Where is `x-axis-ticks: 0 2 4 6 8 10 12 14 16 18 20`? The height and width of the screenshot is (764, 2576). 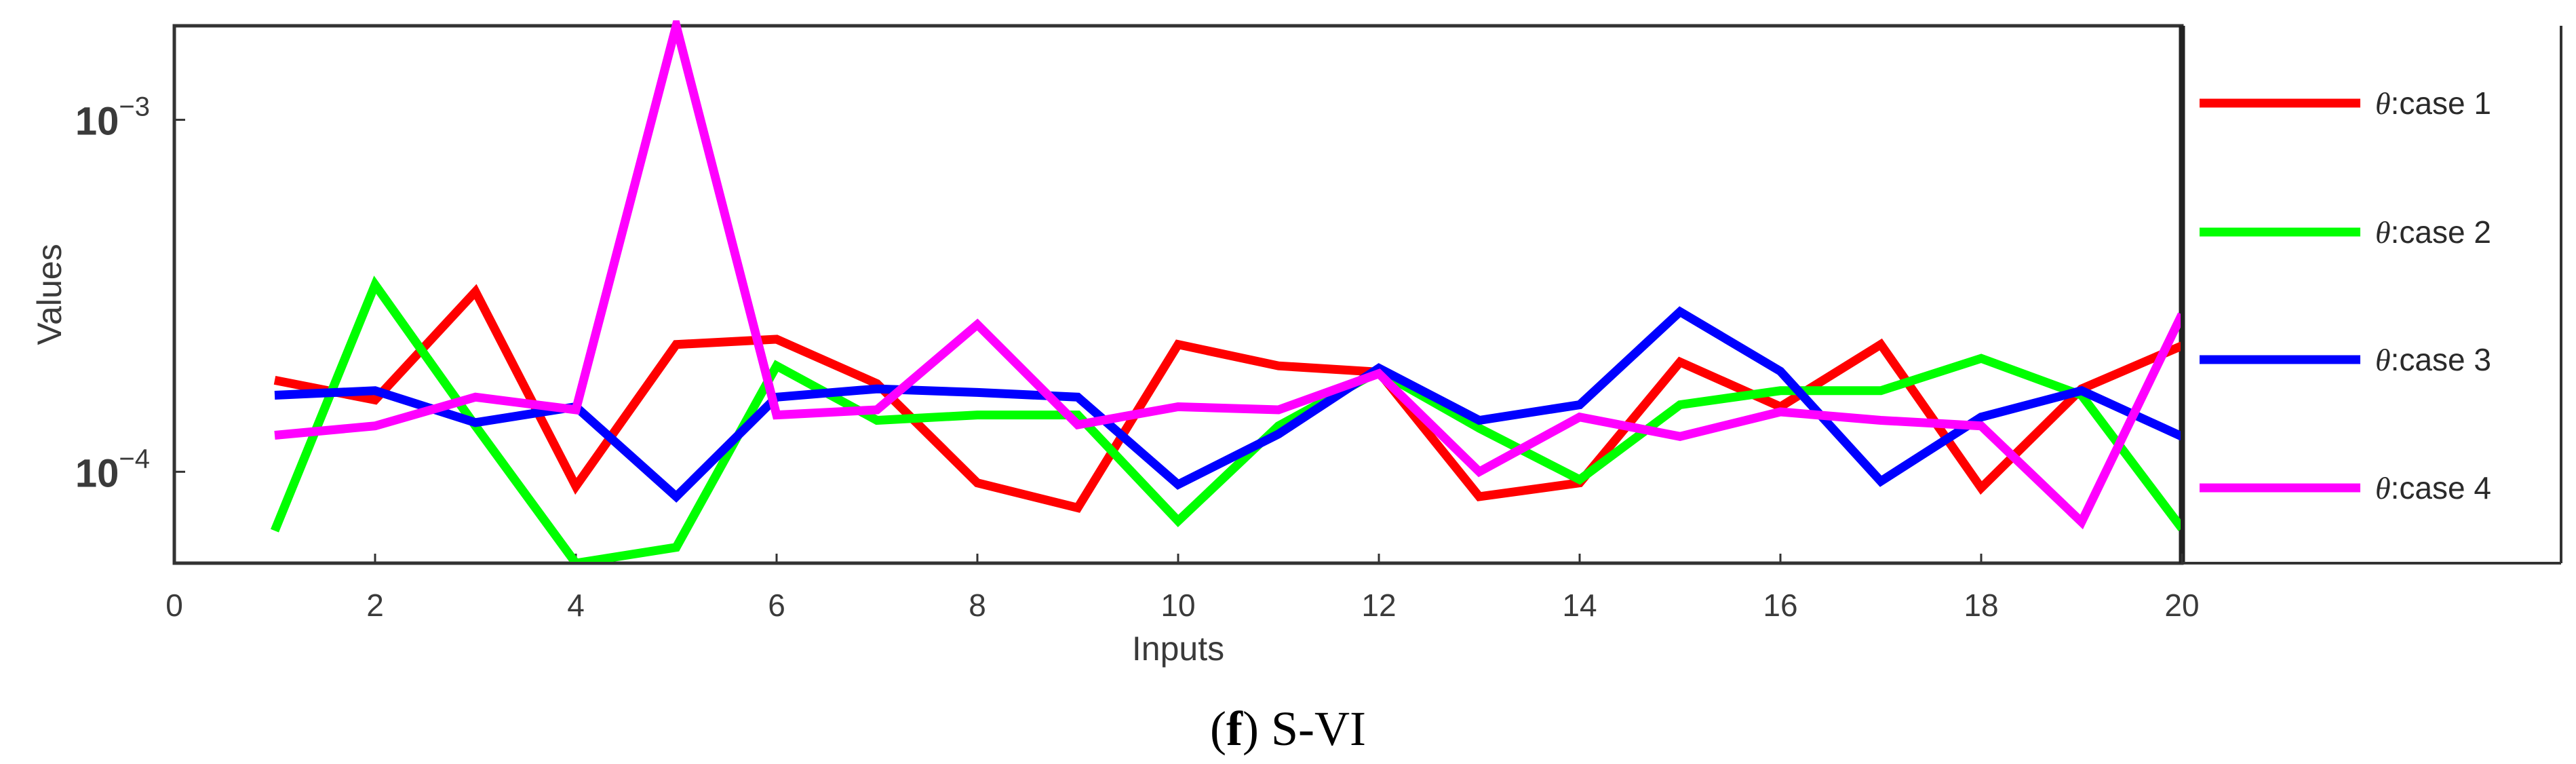 x-axis-ticks: 0 2 4 6 8 10 12 14 16 18 20 is located at coordinates (1182, 588).